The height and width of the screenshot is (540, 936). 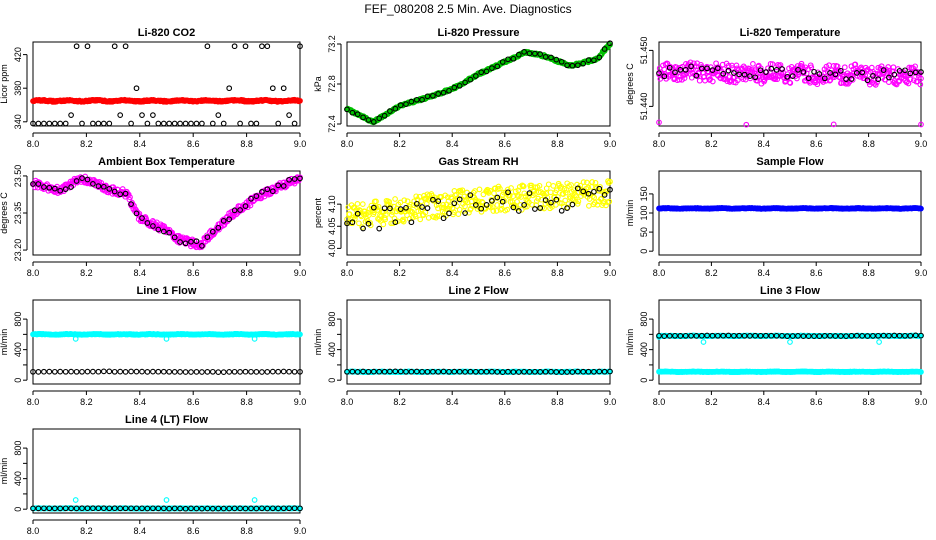 What do you see at coordinates (790, 84) in the screenshot?
I see `li820-temperature-plot-frame` at bounding box center [790, 84].